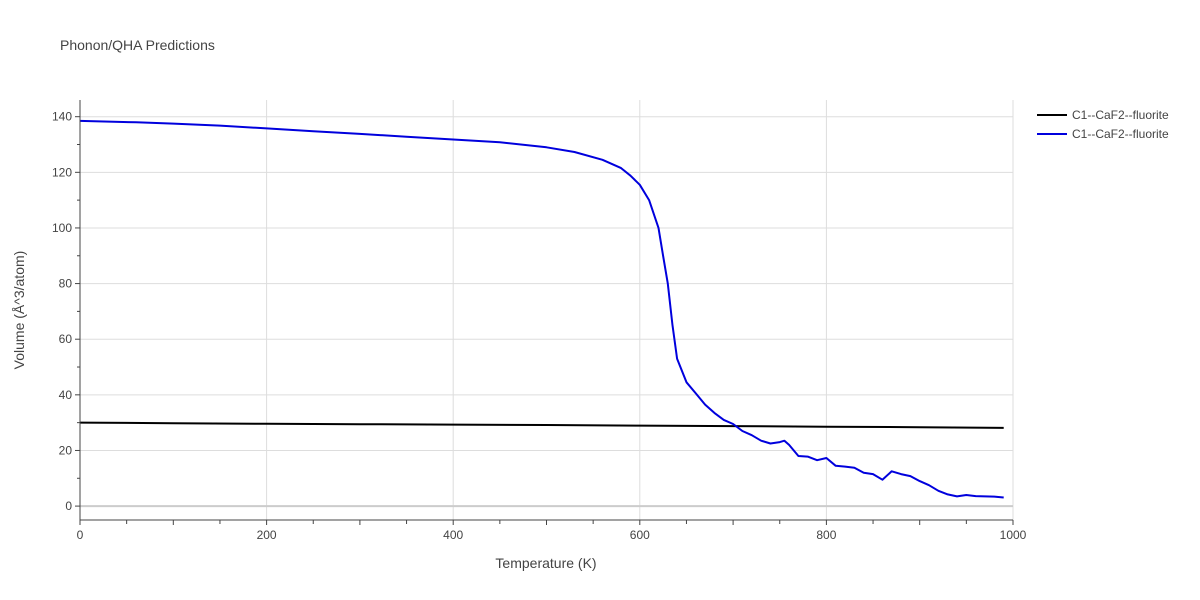 This screenshot has width=1200, height=600. What do you see at coordinates (66, 395) in the screenshot?
I see `y-tick-label: 40` at bounding box center [66, 395].